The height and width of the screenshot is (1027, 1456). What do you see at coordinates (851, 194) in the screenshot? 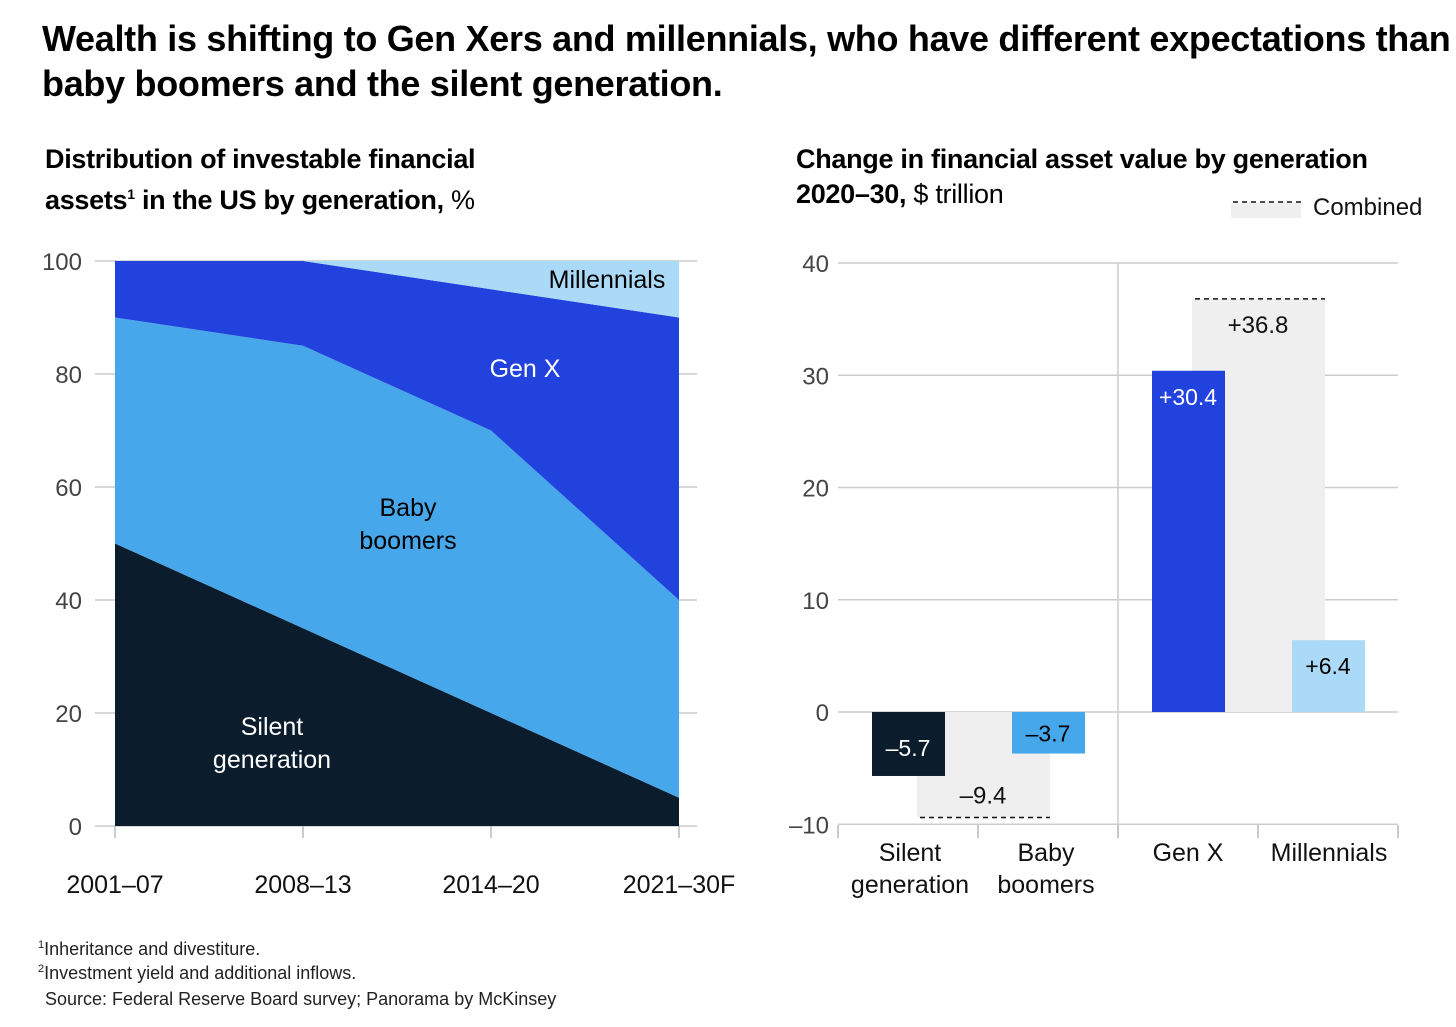
I see `right-title-line2: 2020–30,` at bounding box center [851, 194].